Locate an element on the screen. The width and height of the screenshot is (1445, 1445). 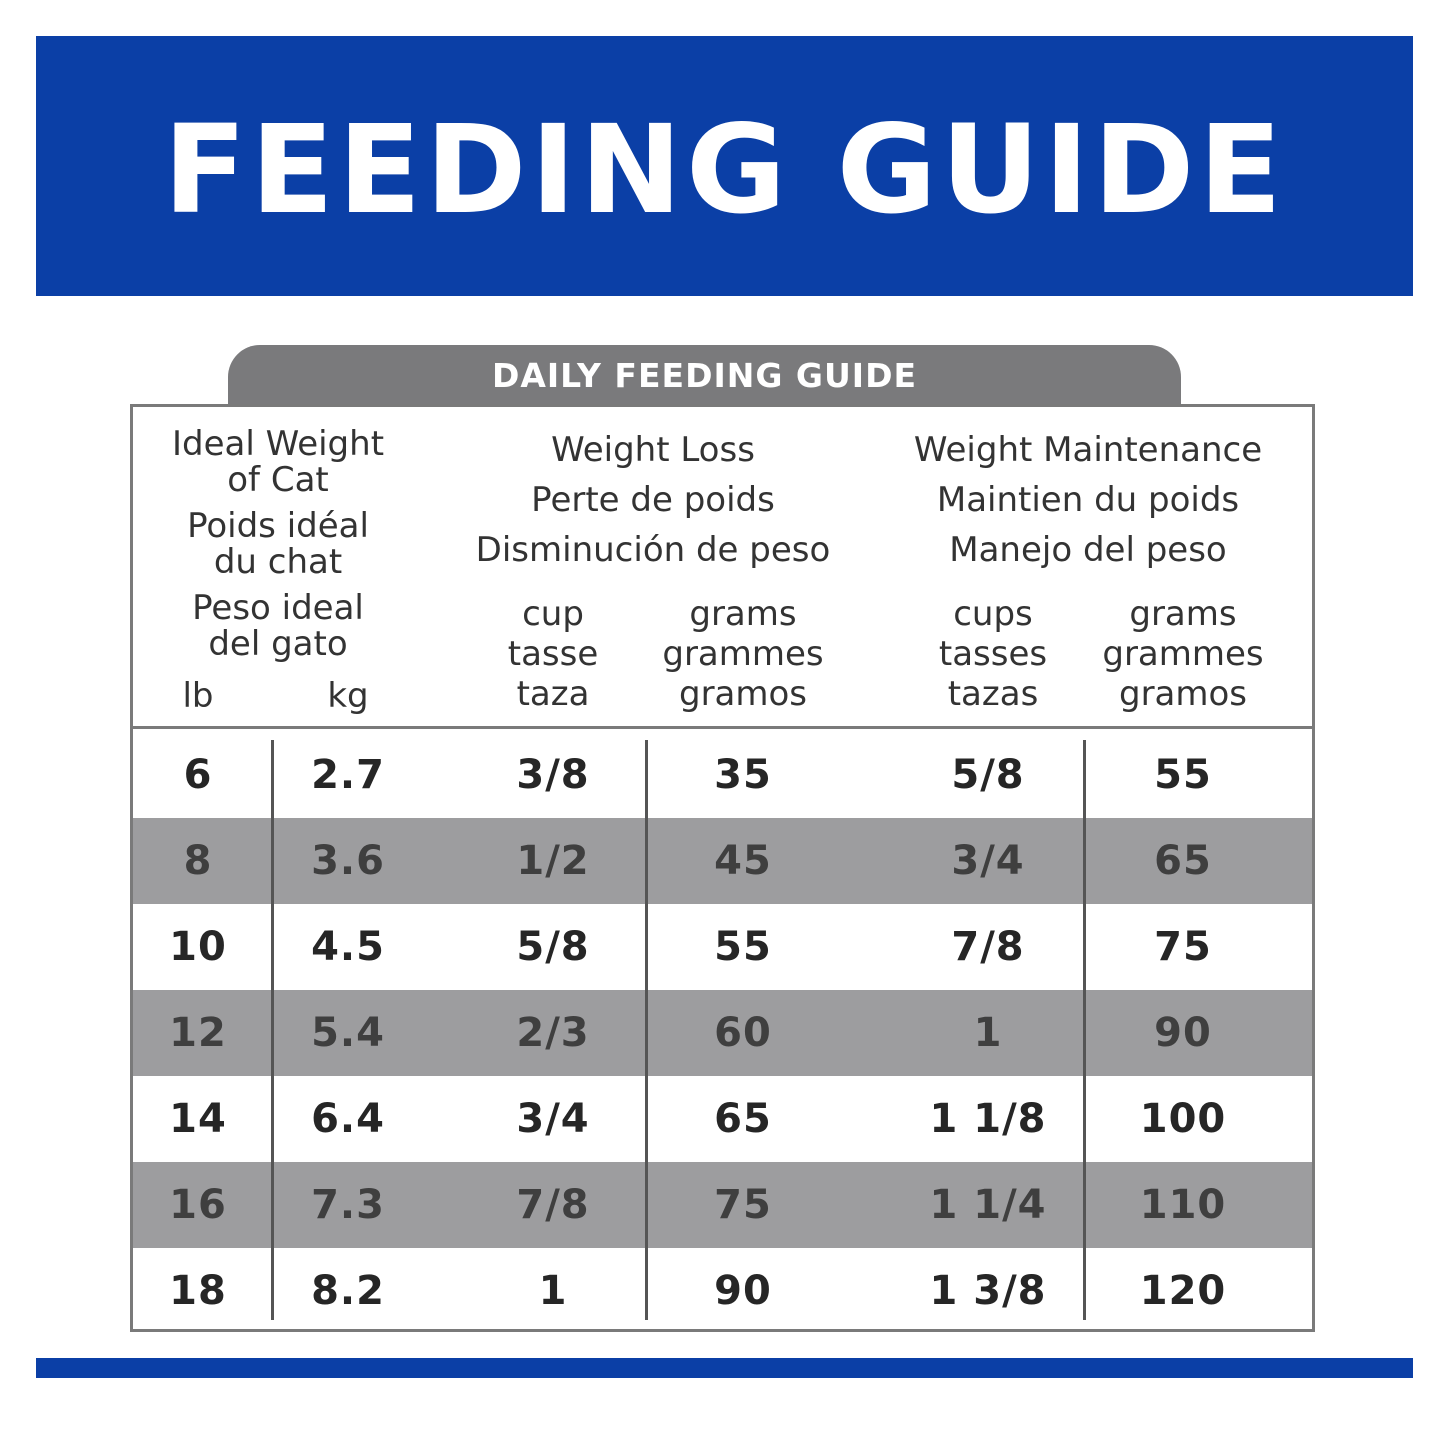
cell-maint-cup: 5/8 is located at coordinates (988, 775).